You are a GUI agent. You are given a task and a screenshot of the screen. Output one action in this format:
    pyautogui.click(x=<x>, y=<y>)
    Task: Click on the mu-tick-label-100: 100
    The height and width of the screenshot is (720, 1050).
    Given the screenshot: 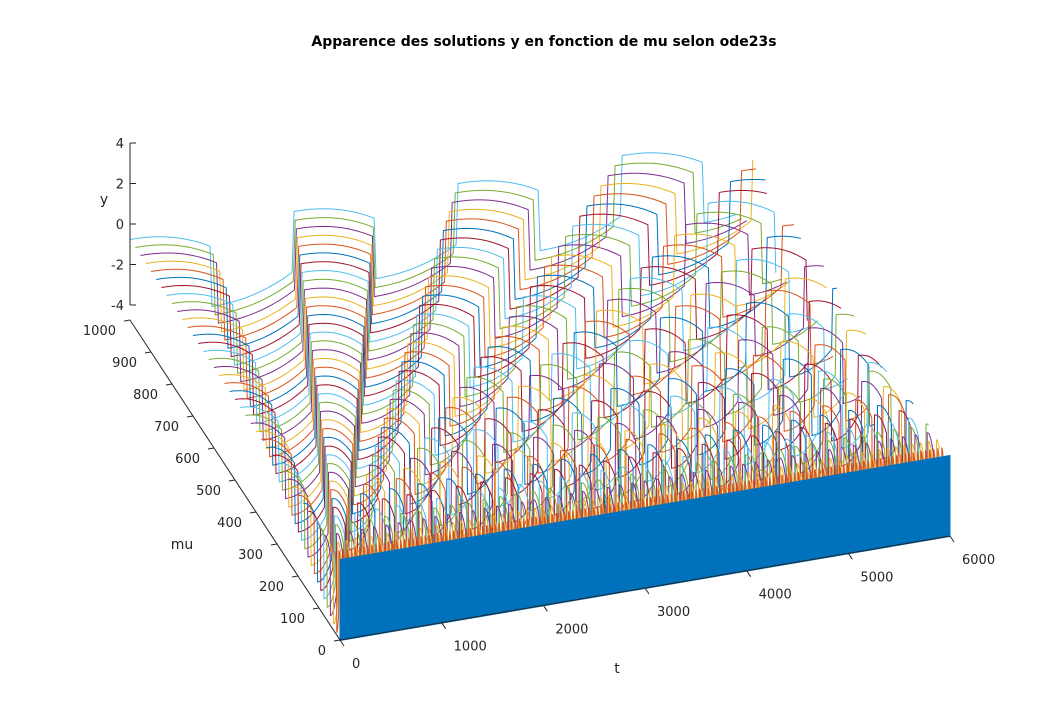 What is the action you would take?
    pyautogui.click(x=292, y=619)
    